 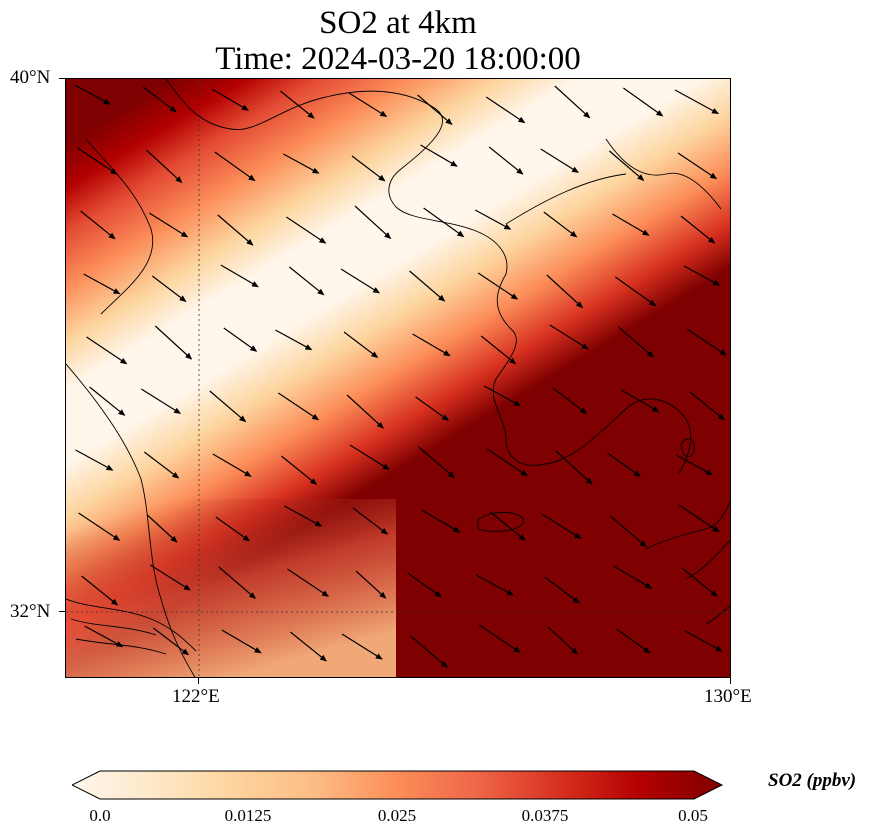 What do you see at coordinates (687, 563) in the screenshot?
I see `coastline-kyushu` at bounding box center [687, 563].